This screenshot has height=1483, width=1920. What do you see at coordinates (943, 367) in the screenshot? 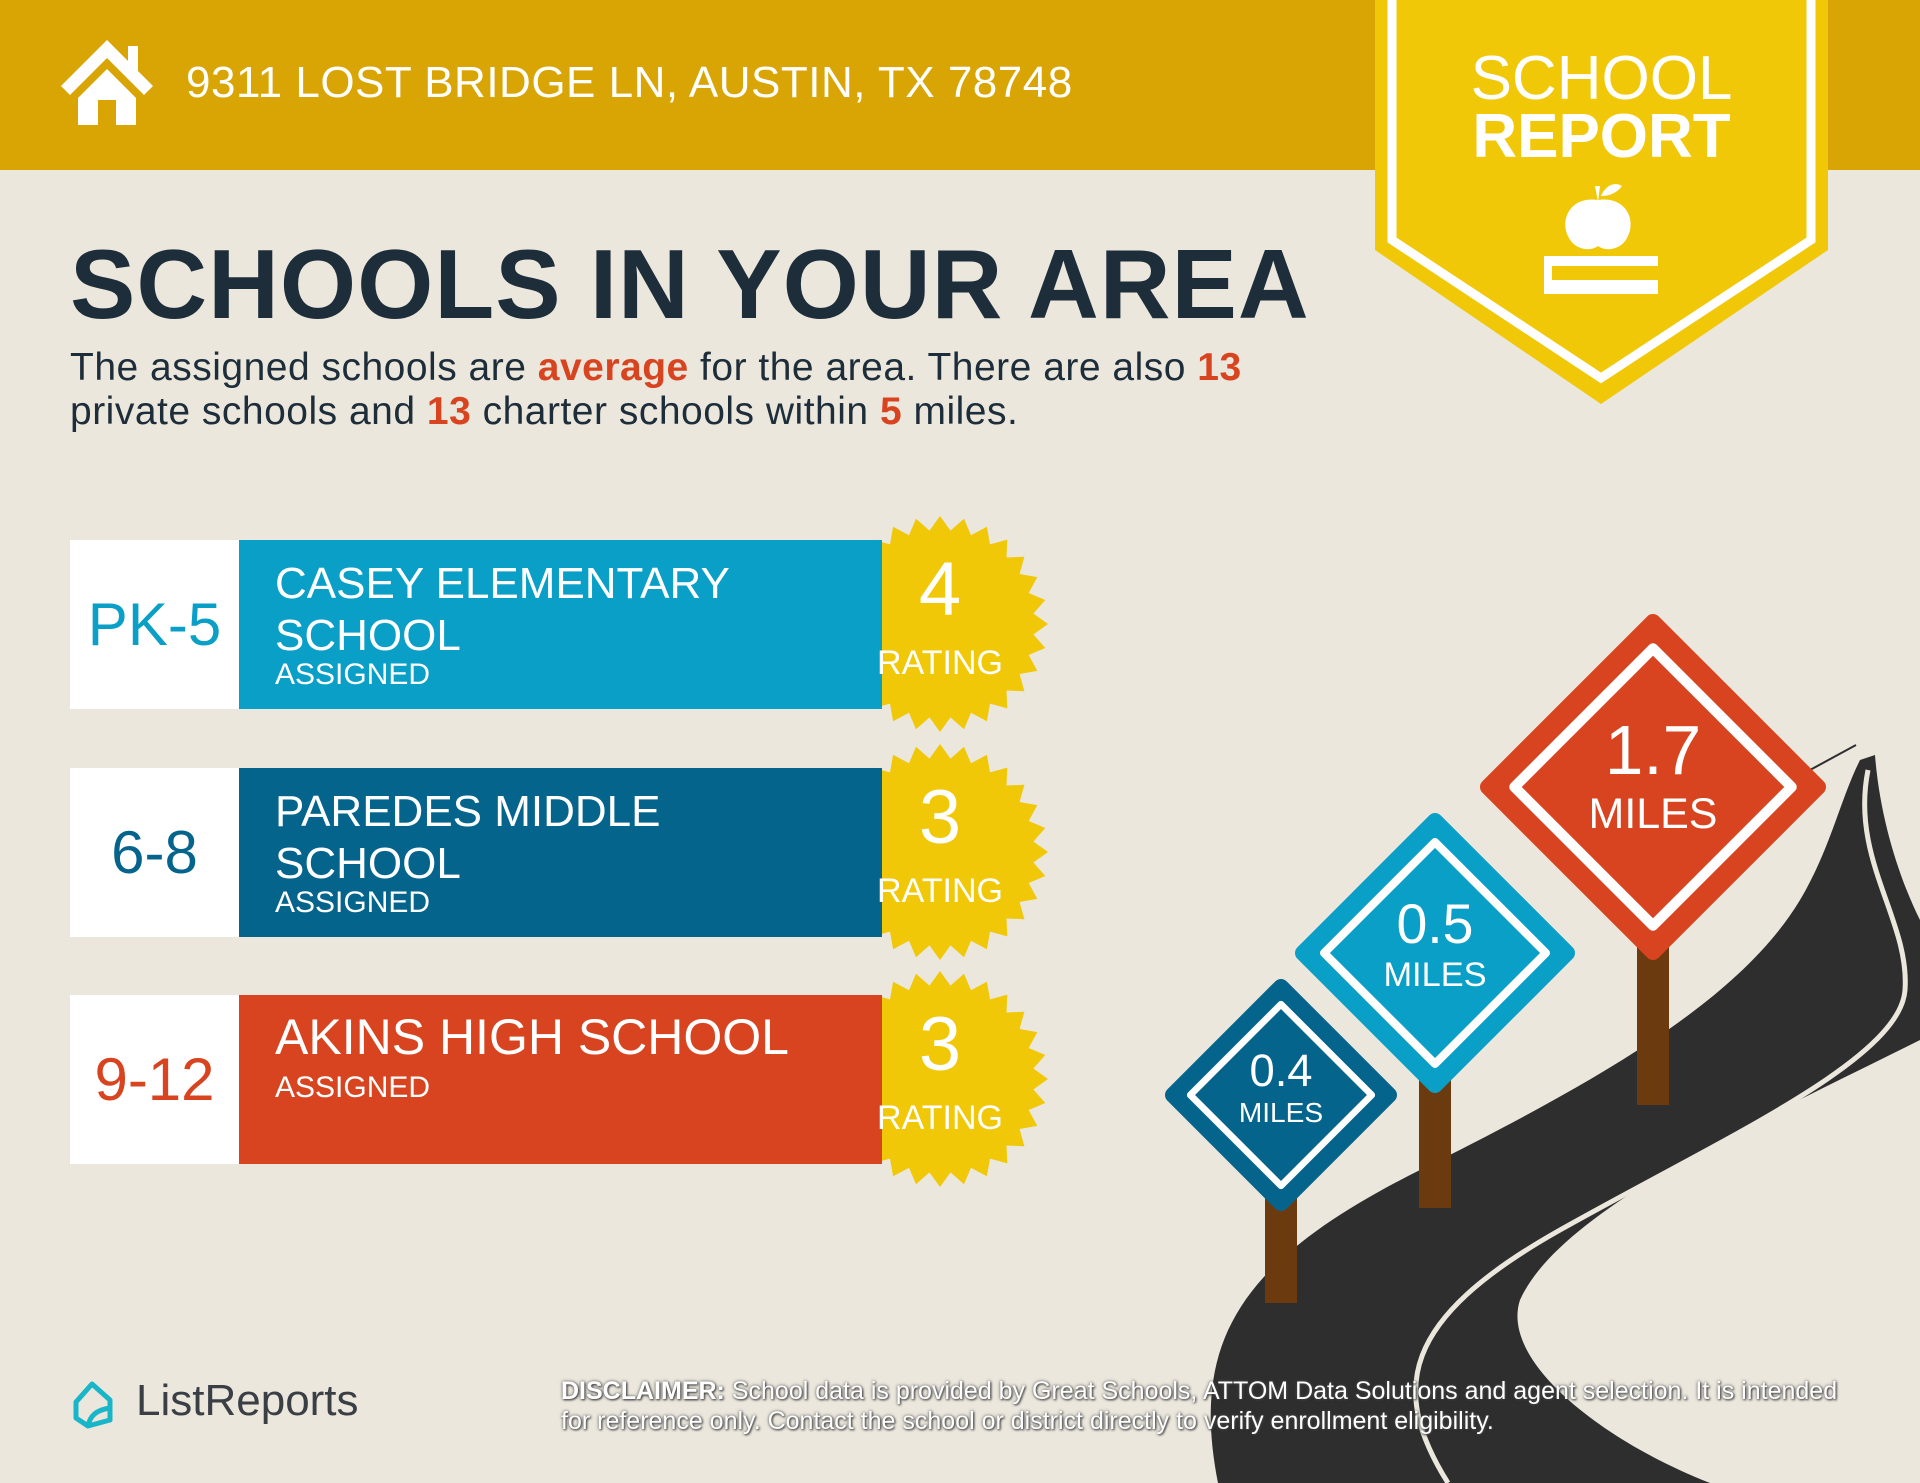
I see `summary-part: for the area. There are also` at bounding box center [943, 367].